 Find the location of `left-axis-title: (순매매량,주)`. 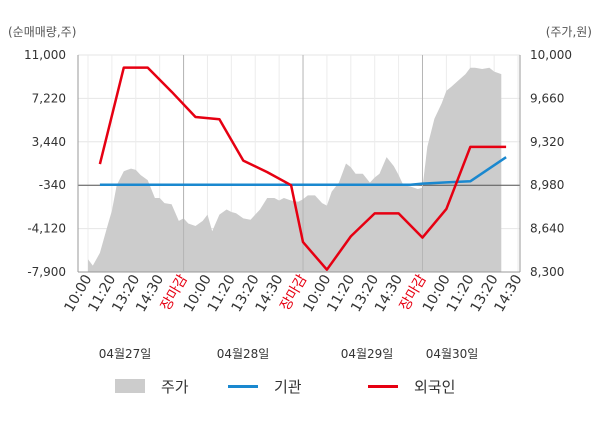

left-axis-title: (순매매량,주) is located at coordinates (42, 32).